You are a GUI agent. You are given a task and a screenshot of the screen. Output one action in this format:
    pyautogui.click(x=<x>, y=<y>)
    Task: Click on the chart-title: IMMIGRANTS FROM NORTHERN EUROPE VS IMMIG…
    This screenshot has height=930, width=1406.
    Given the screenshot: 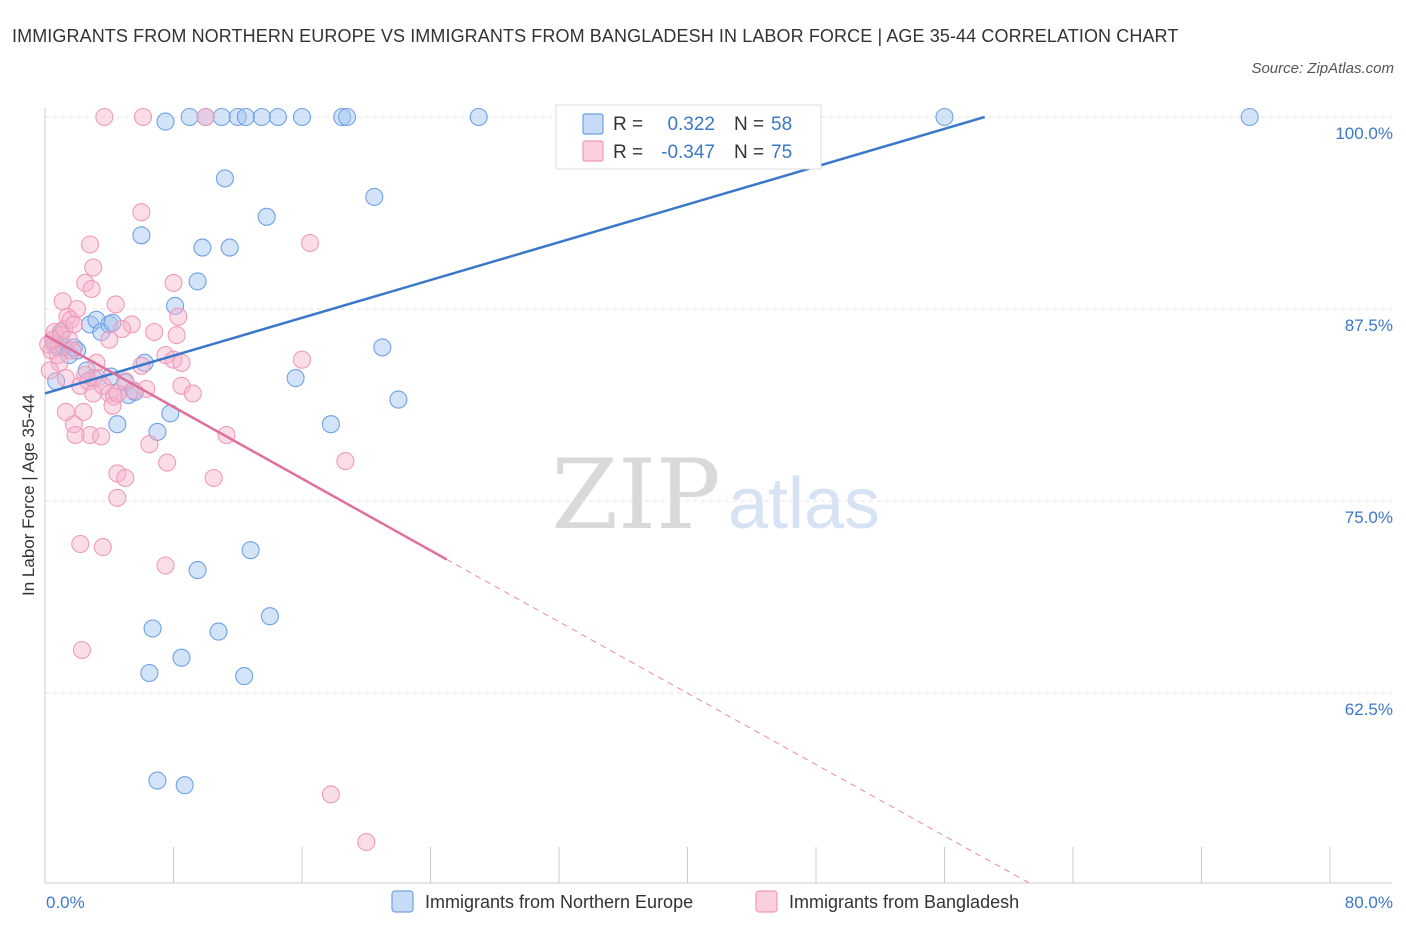 What is the action you would take?
    pyautogui.click(x=595, y=36)
    